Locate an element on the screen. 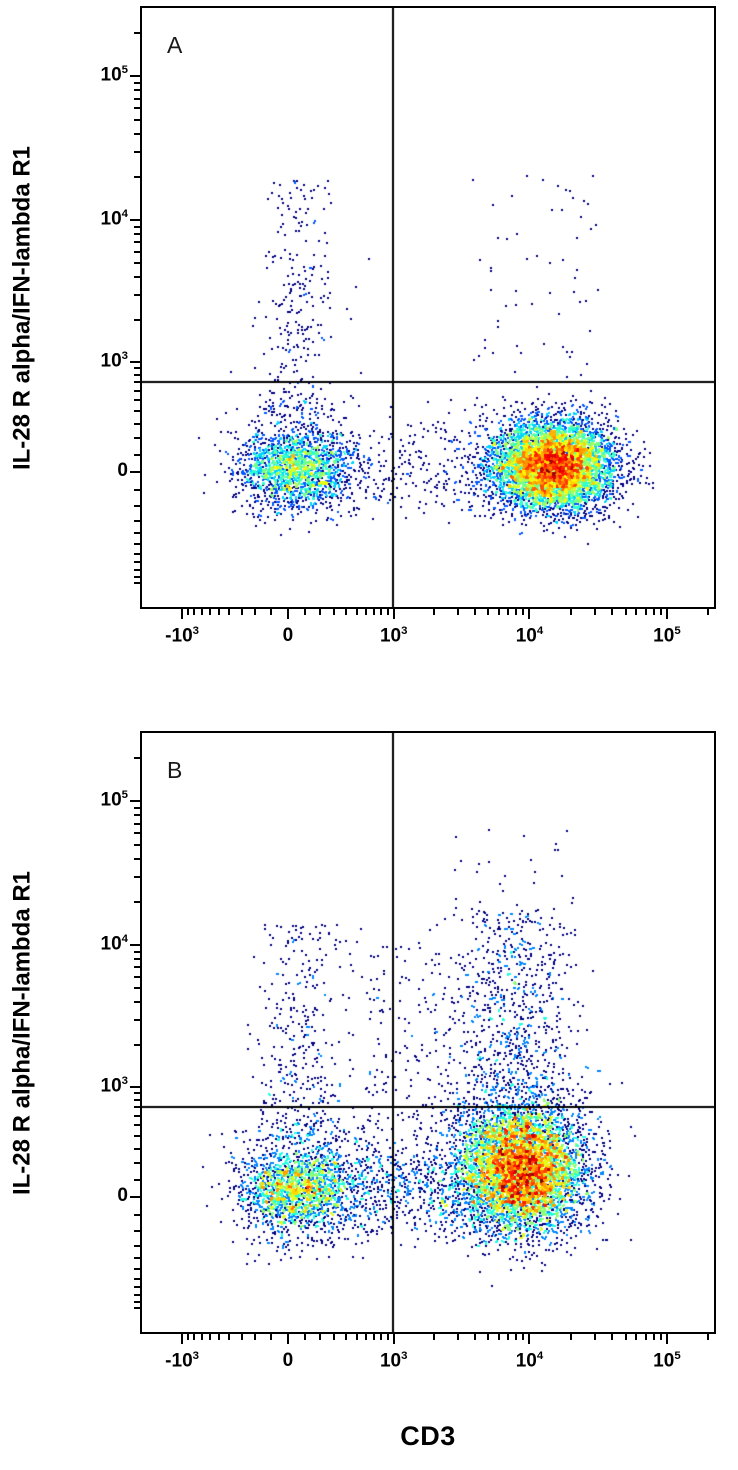 The width and height of the screenshot is (738, 1470). panel-b-letter: B is located at coordinates (175, 770).